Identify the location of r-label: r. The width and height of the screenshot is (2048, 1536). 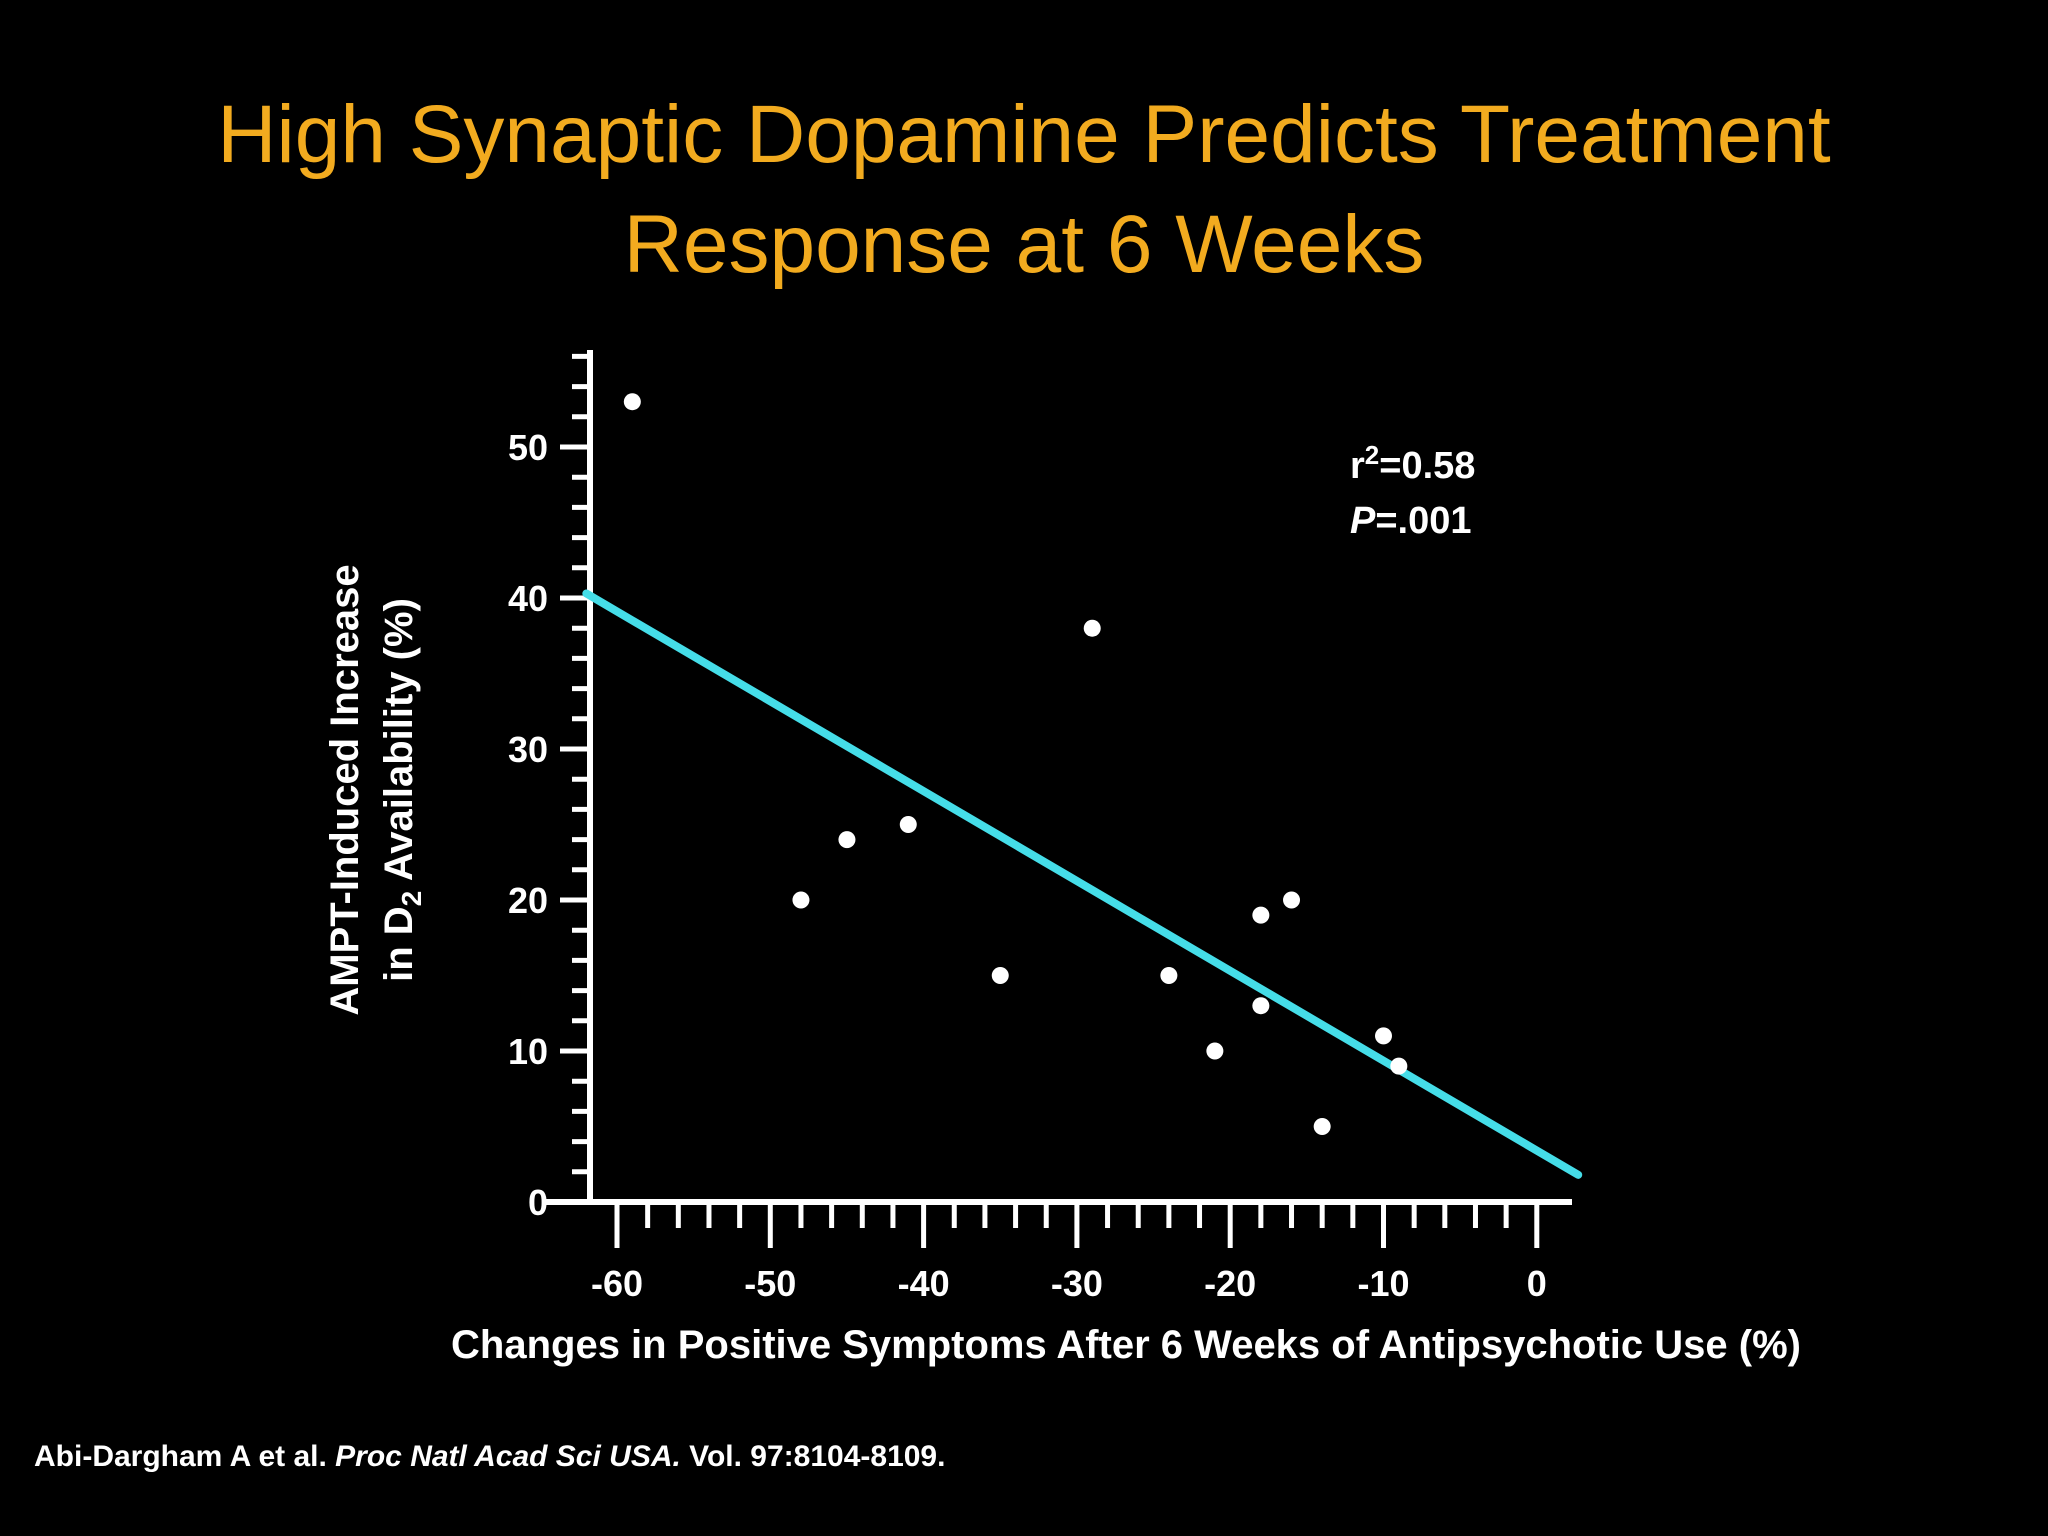
(1357, 466).